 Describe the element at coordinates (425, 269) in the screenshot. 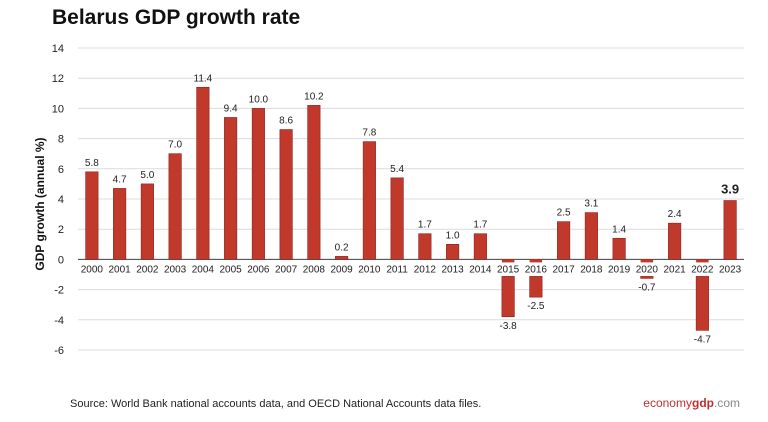

I see `x-tick-label: 2012` at that location.